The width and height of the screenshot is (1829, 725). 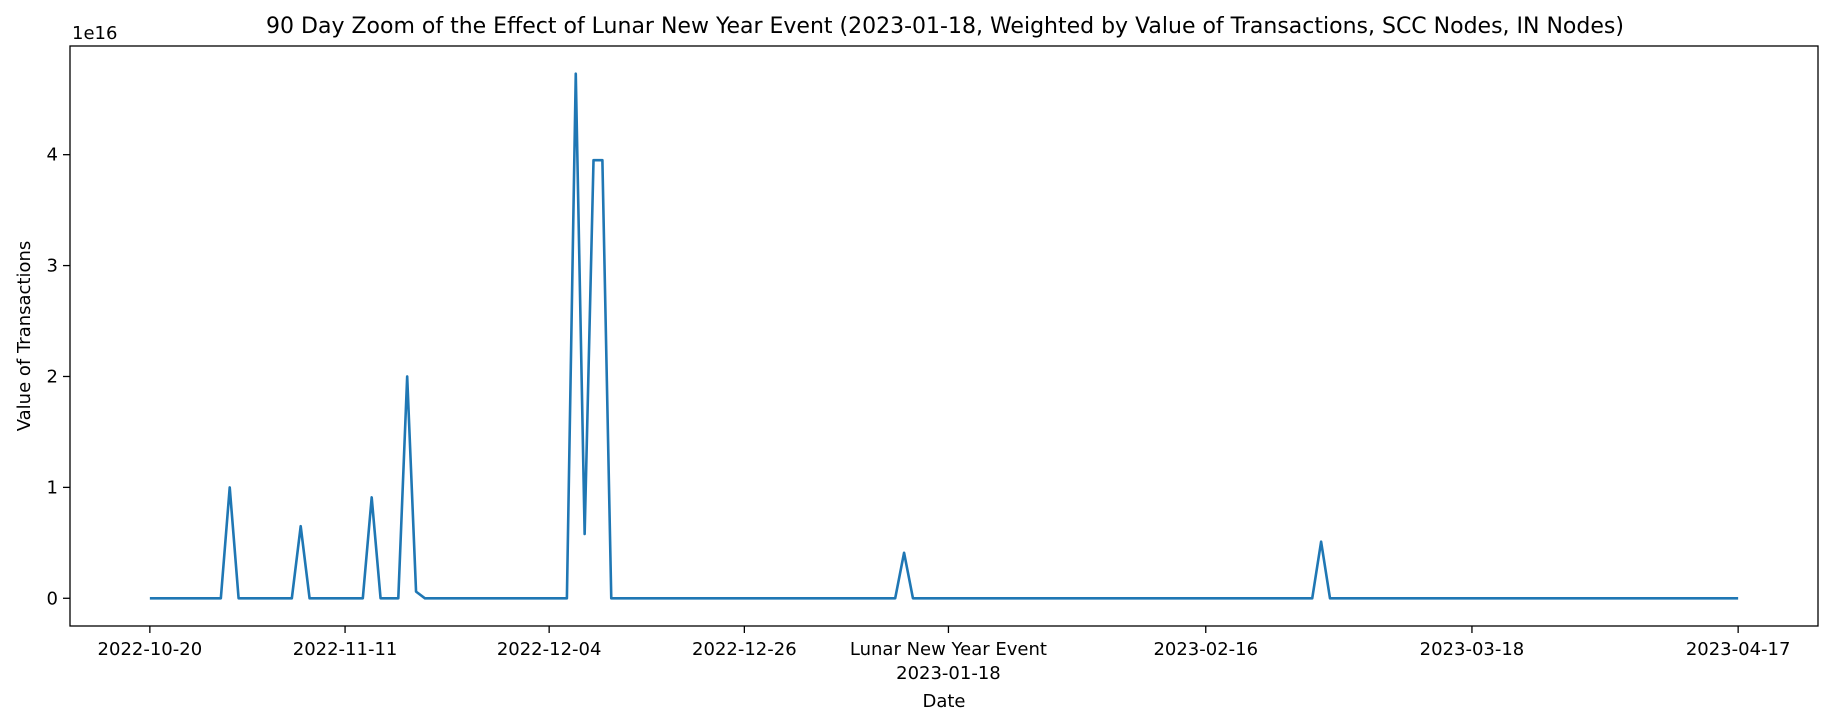 I want to click on y-axis-label: Value of Transactions, so click(x=24, y=336).